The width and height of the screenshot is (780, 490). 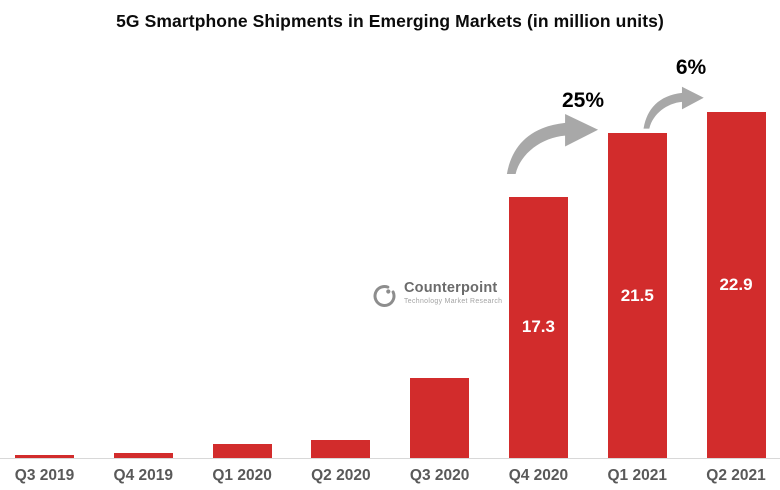 What do you see at coordinates (451, 288) in the screenshot?
I see `watermark-brand: Counterpoint` at bounding box center [451, 288].